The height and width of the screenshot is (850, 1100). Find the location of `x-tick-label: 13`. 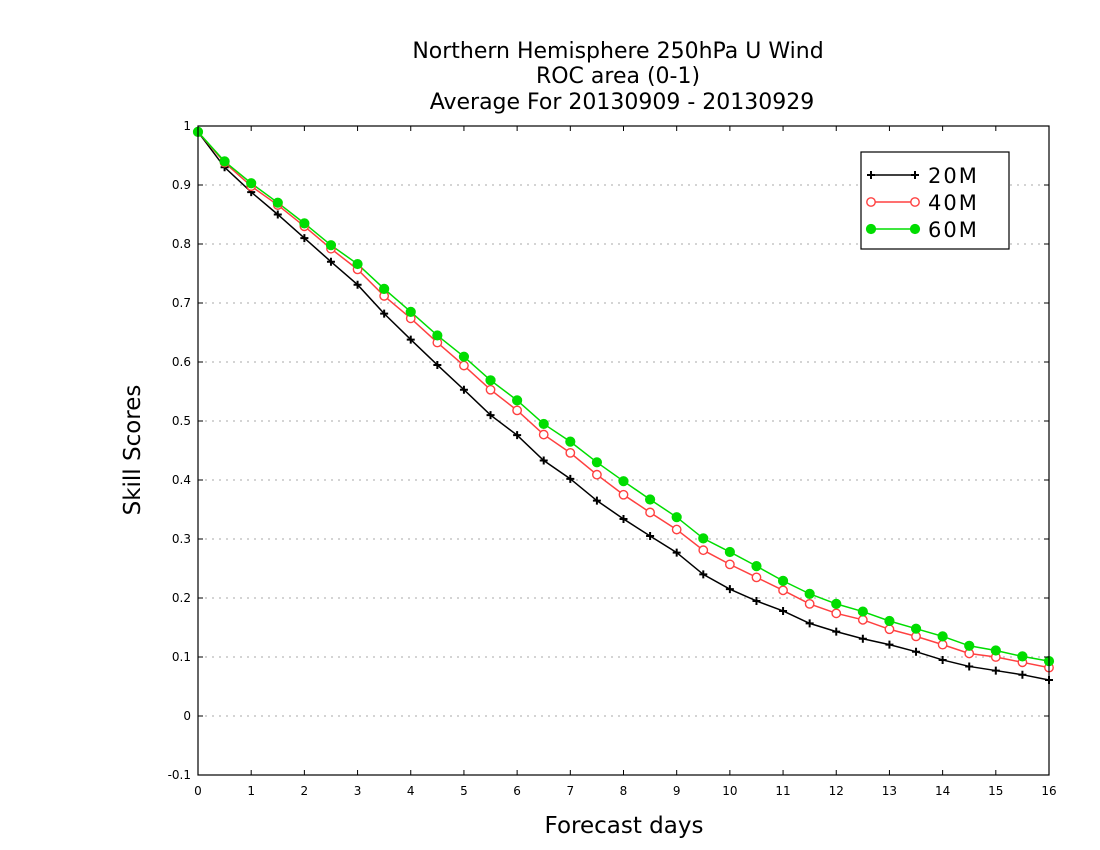

x-tick-label: 13 is located at coordinates (889, 791).